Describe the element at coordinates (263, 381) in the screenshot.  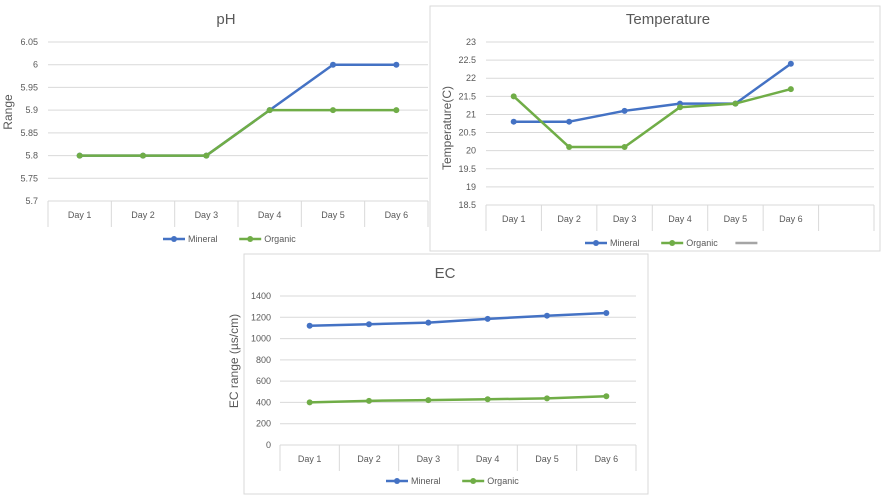
I see `ec-y-tick-label: 600` at that location.